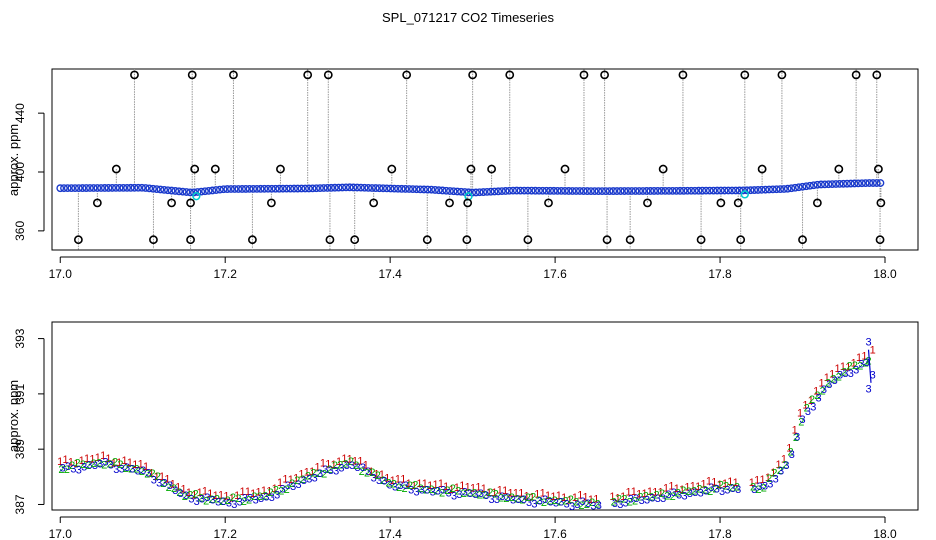 Image resolution: width=936 pixels, height=540 pixels. Describe the element at coordinates (720, 274) in the screenshot. I see `top-x-tick-label: 17.8` at that location.